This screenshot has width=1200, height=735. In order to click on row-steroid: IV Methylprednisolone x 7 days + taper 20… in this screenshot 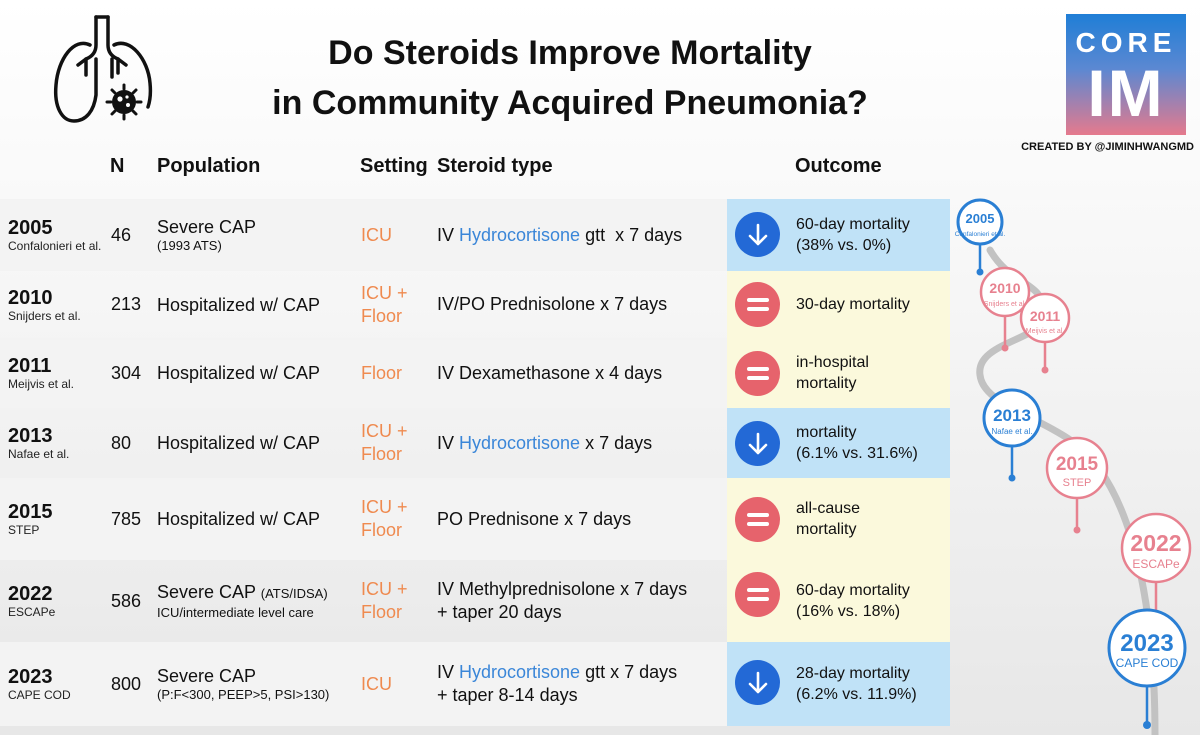, I will do `click(582, 601)`.